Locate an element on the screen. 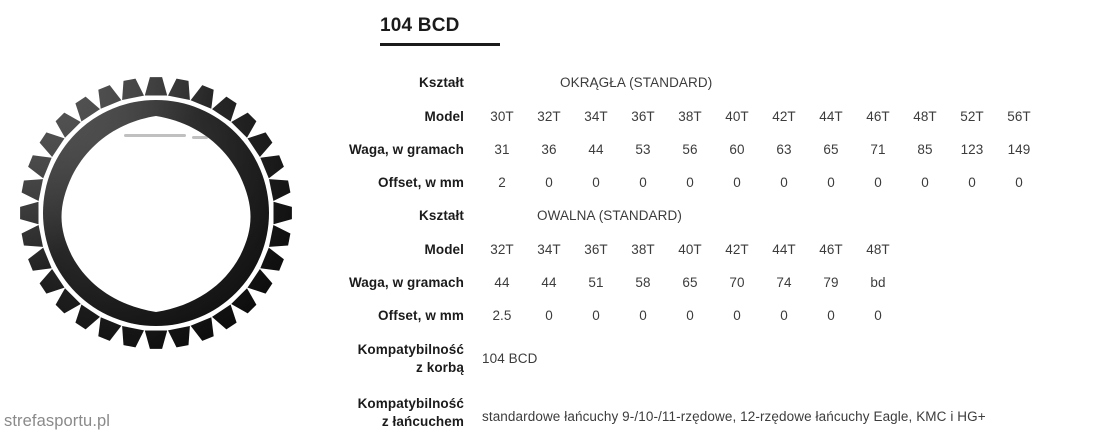 This screenshot has height=446, width=1109. row-label-offset-oval: Offset, w mm is located at coordinates (421, 315).